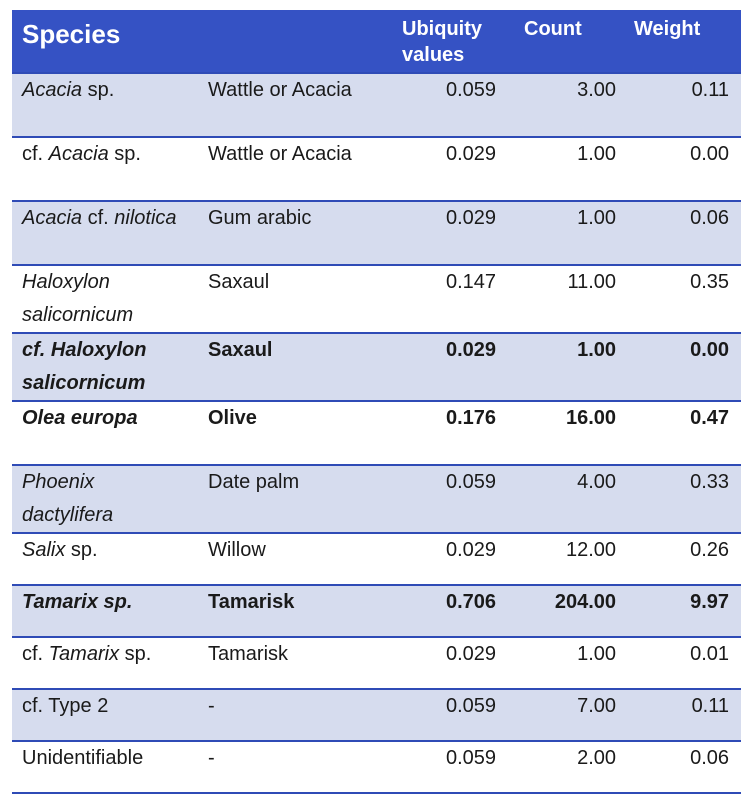 The height and width of the screenshot is (800, 753). I want to click on species-name-part: Salix, so click(44, 550).